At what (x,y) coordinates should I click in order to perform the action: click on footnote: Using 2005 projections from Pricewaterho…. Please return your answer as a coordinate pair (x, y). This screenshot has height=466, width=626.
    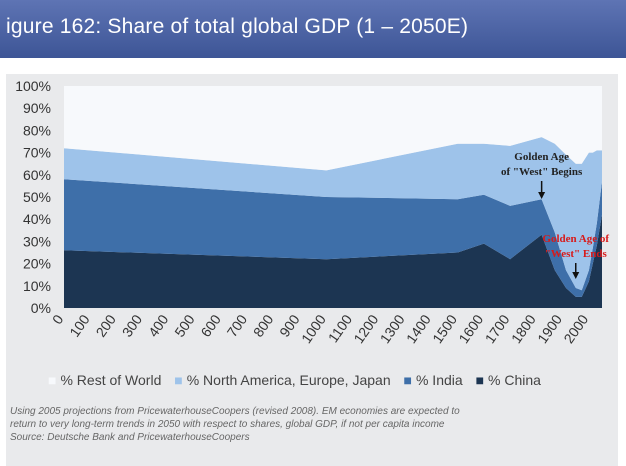
    Looking at the image, I should click on (310, 424).